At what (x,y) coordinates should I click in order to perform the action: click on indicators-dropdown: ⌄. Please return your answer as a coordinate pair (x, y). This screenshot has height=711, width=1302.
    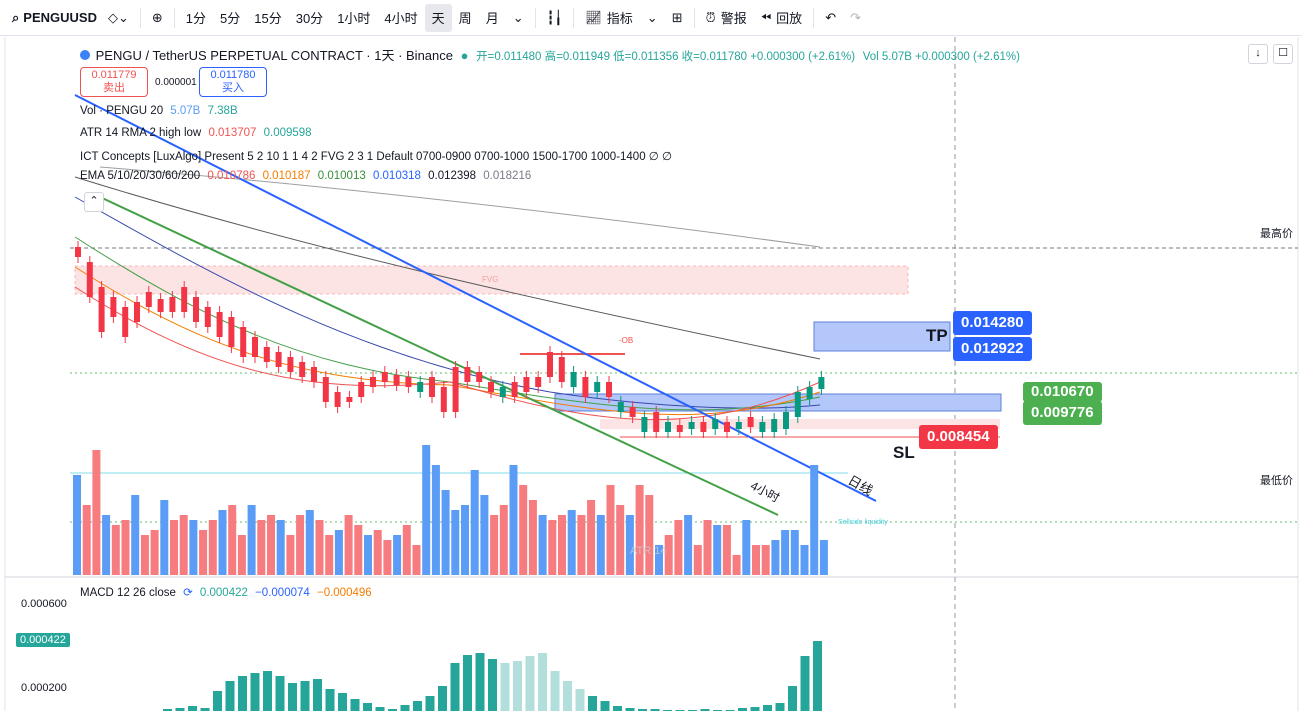
    Looking at the image, I should click on (652, 18).